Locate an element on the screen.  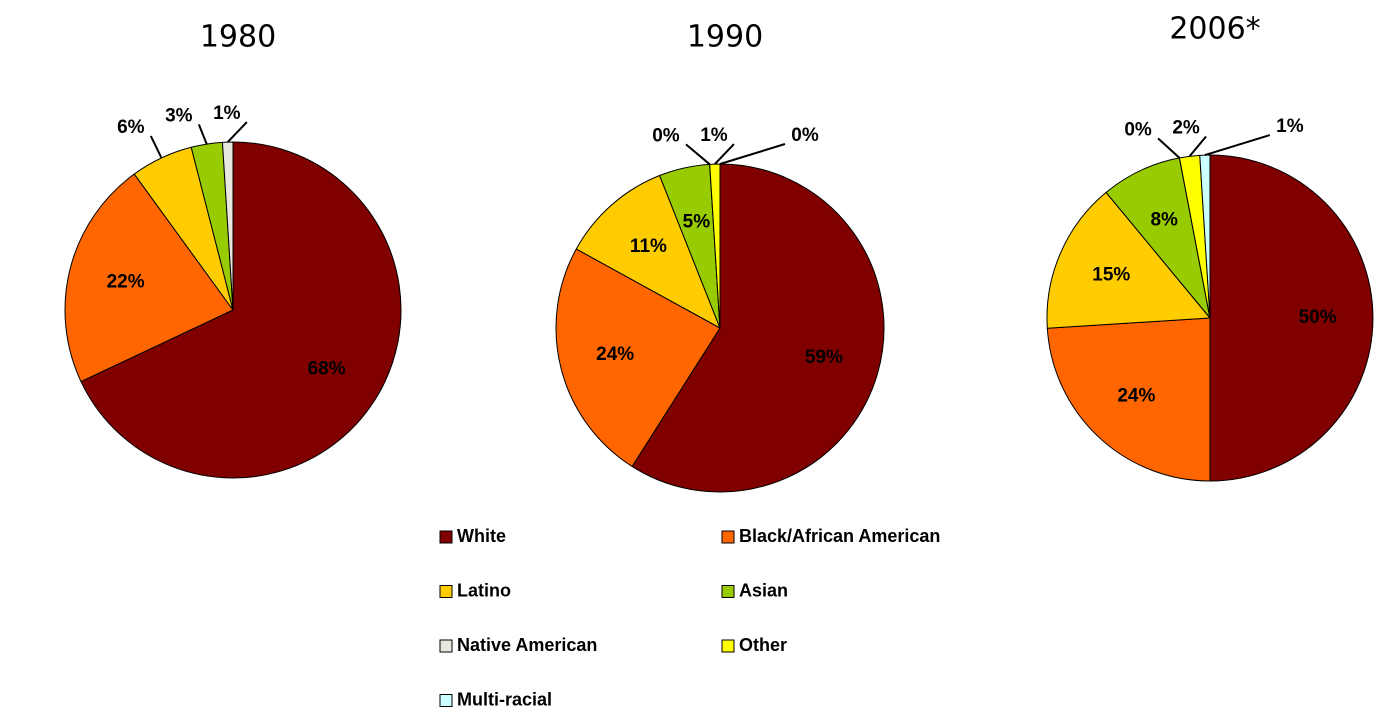
value-label: 15% is located at coordinates (1111, 274).